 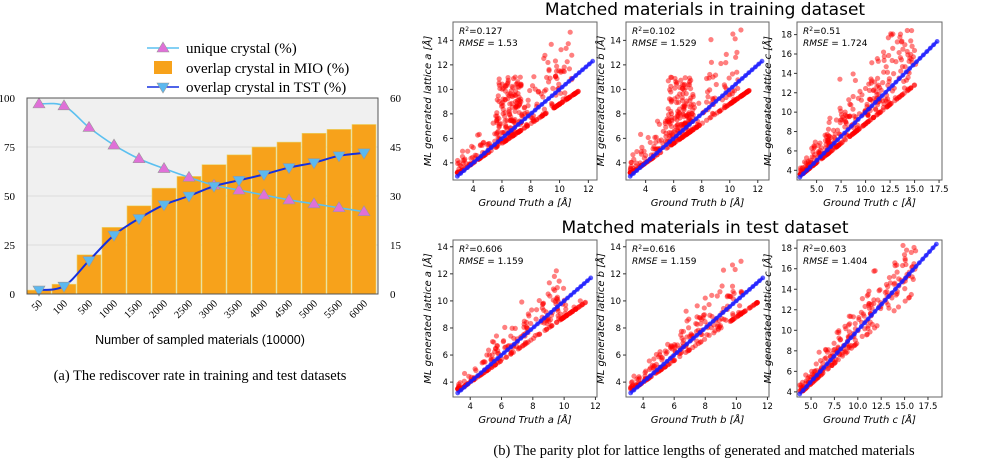 What do you see at coordinates (442, 90) in the screenshot?
I see `y-tick-label: 10` at bounding box center [442, 90].